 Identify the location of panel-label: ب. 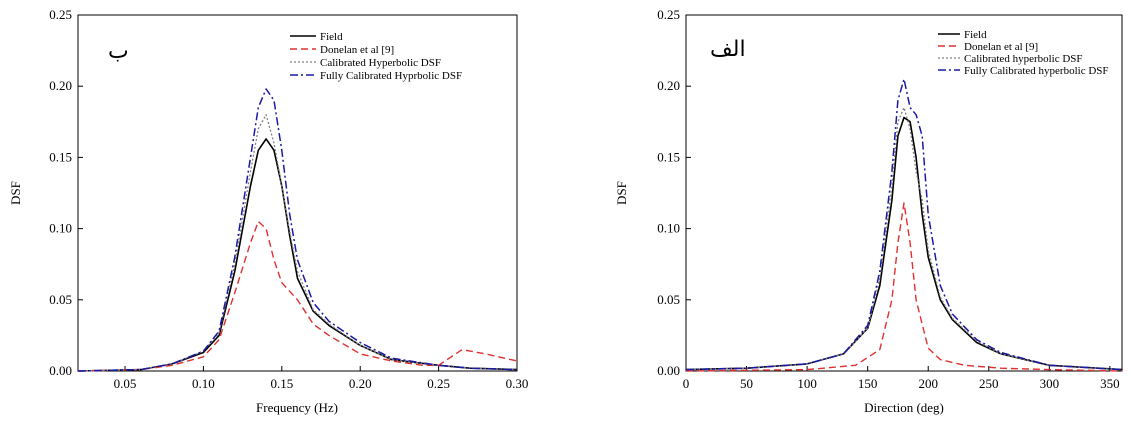
(118, 51).